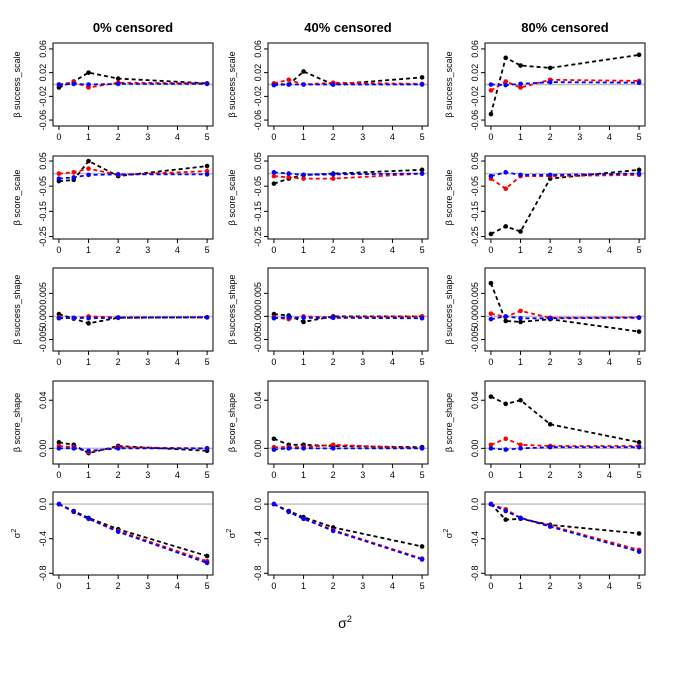 The height and width of the screenshot is (700, 700). I want to click on series-line-blue, so click(348, 318).